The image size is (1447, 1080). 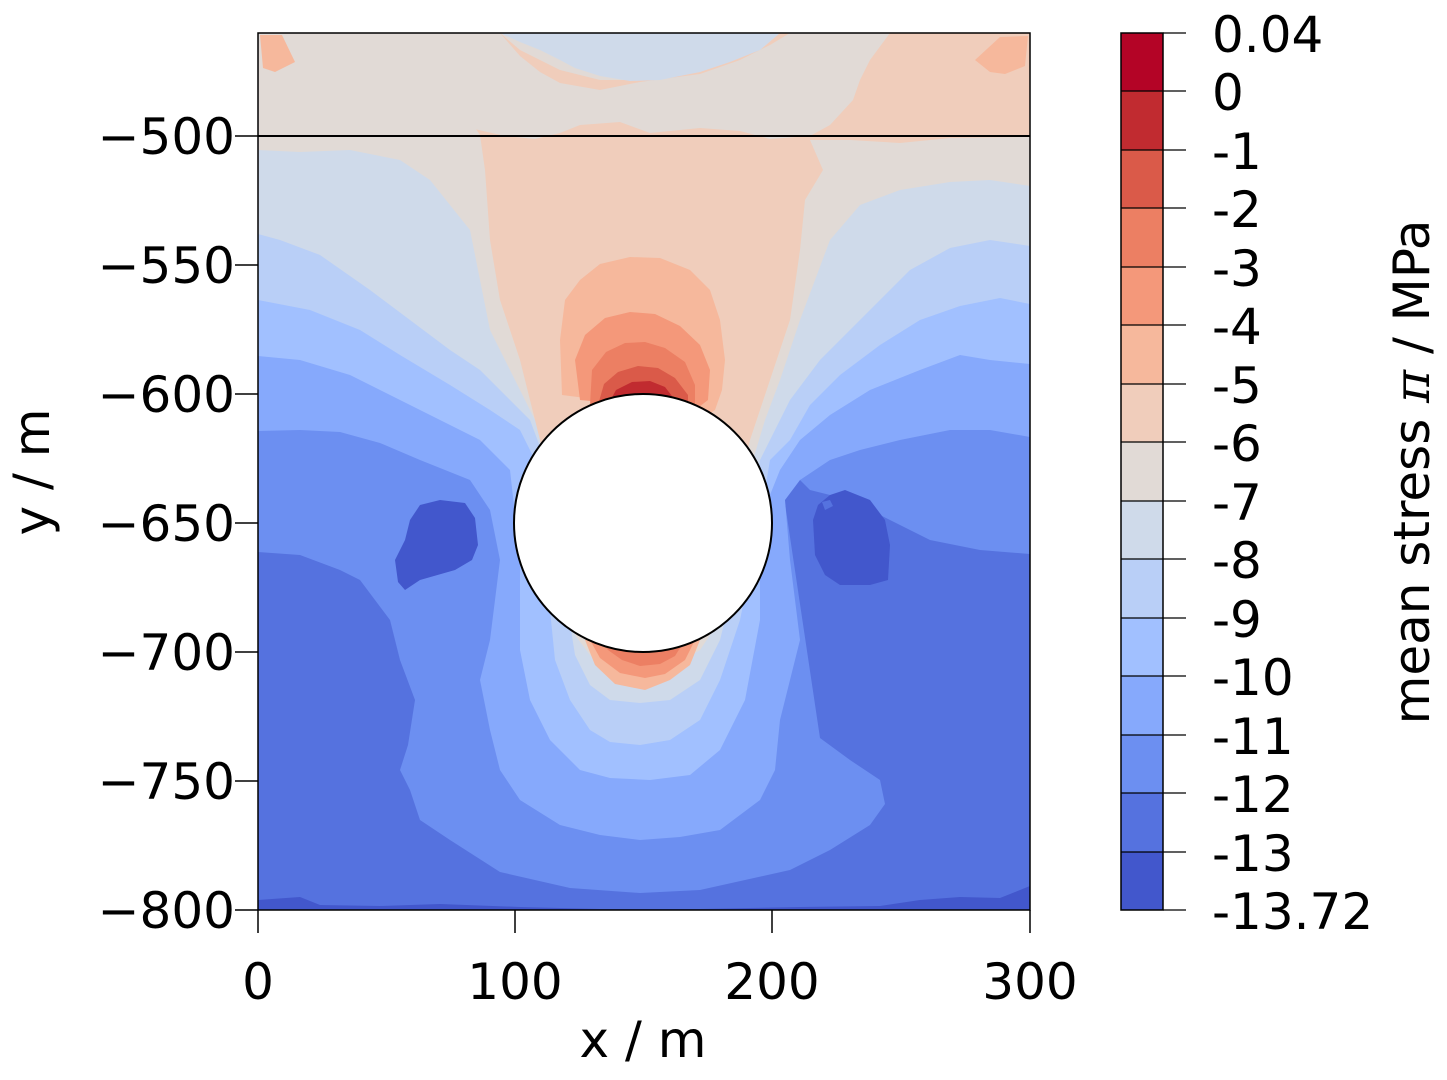 What do you see at coordinates (1237, 327) in the screenshot?
I see `colorbar-tick-label: -4` at bounding box center [1237, 327].